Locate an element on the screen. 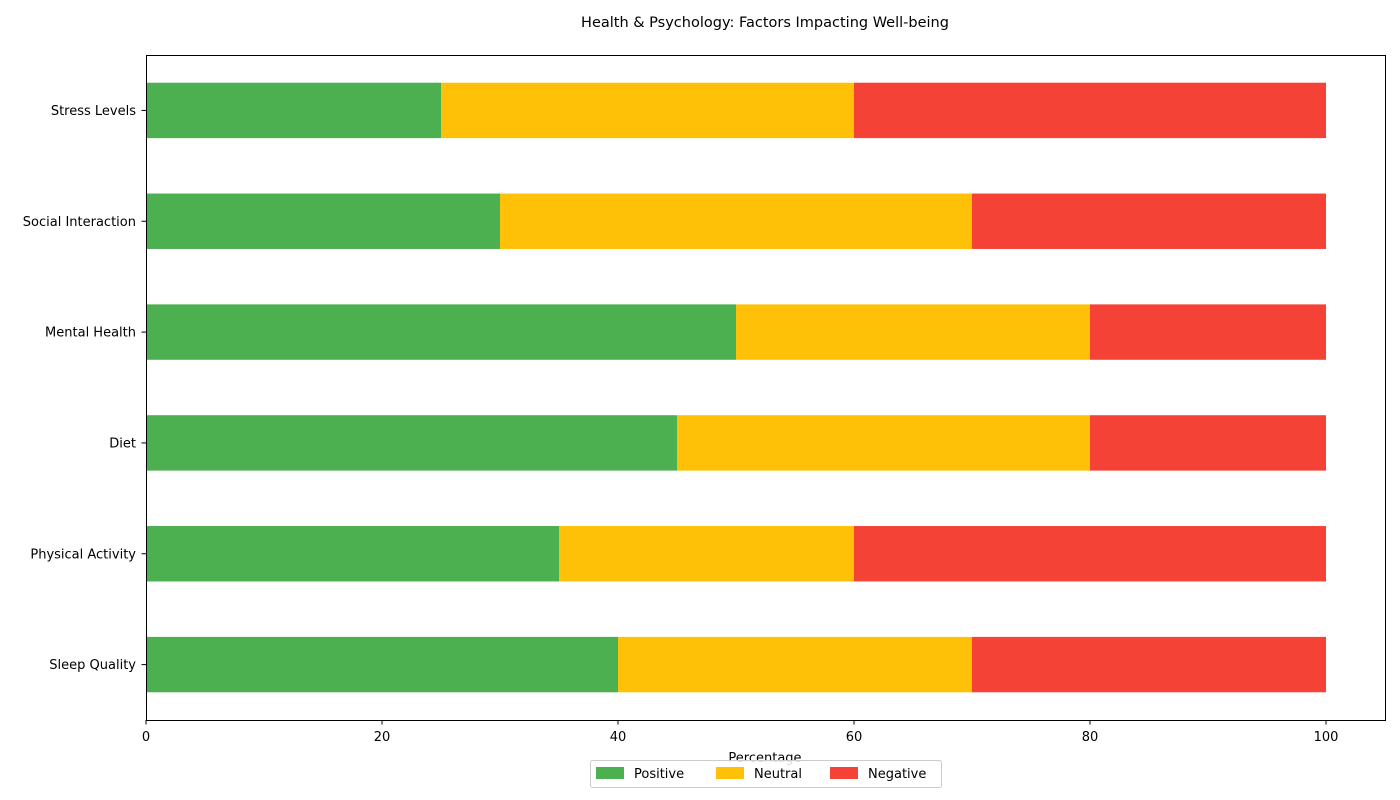 This screenshot has width=1400, height=800. bar-physical-activity-neutral is located at coordinates (706, 554).